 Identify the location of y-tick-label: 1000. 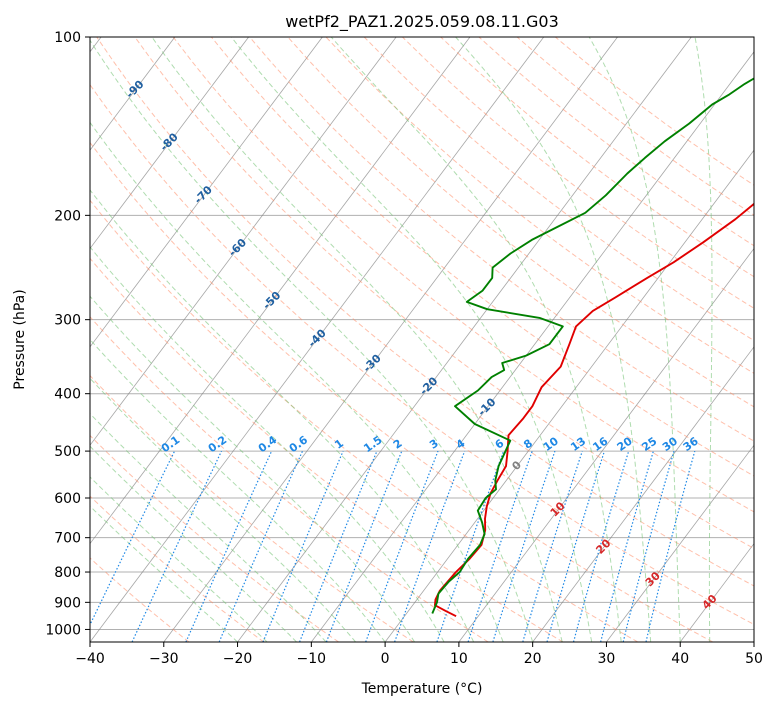
(63, 630).